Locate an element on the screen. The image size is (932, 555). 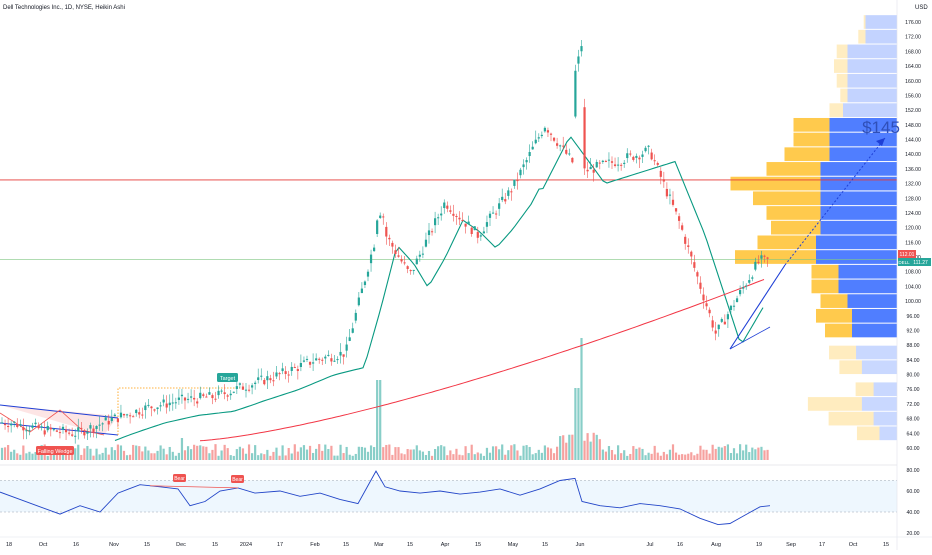
bear-label-1: Bear is located at coordinates (179, 478).